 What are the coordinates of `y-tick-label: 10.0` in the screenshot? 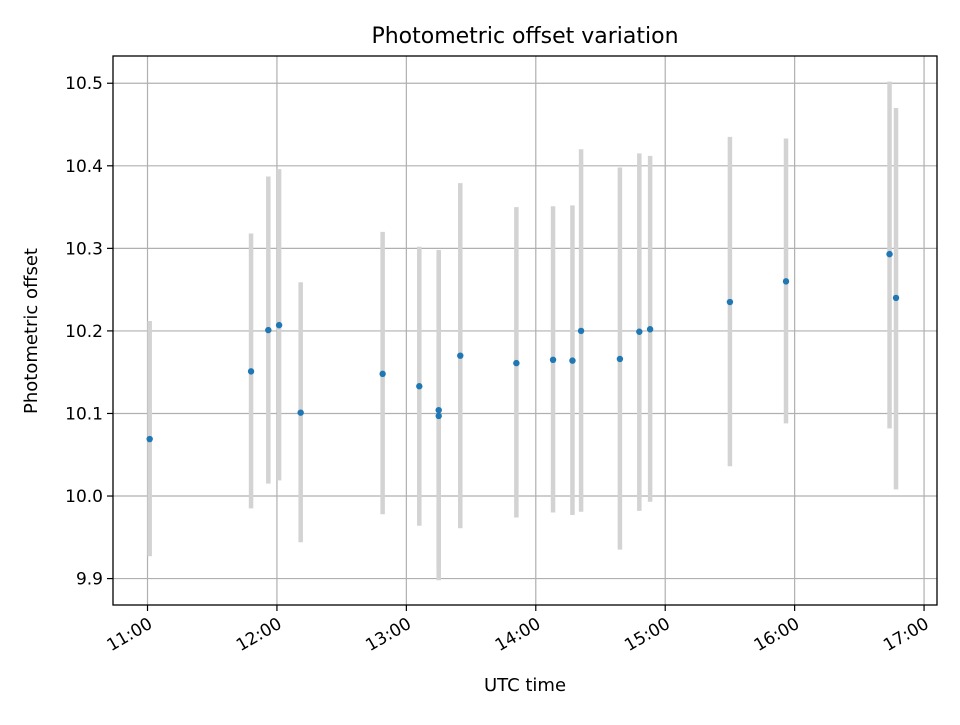 It's located at (84, 497).